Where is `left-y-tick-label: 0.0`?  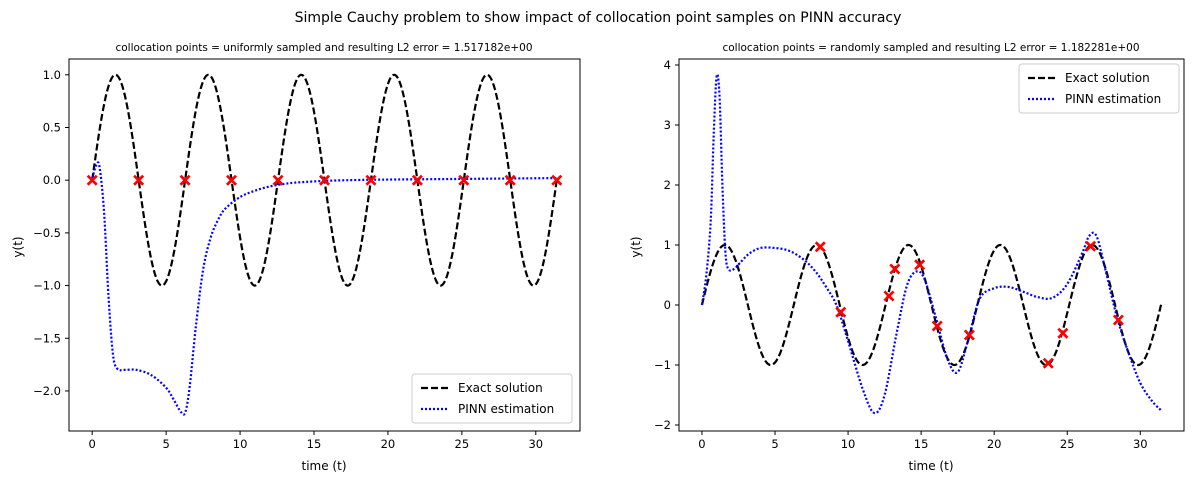 left-y-tick-label: 0.0 is located at coordinates (52, 180).